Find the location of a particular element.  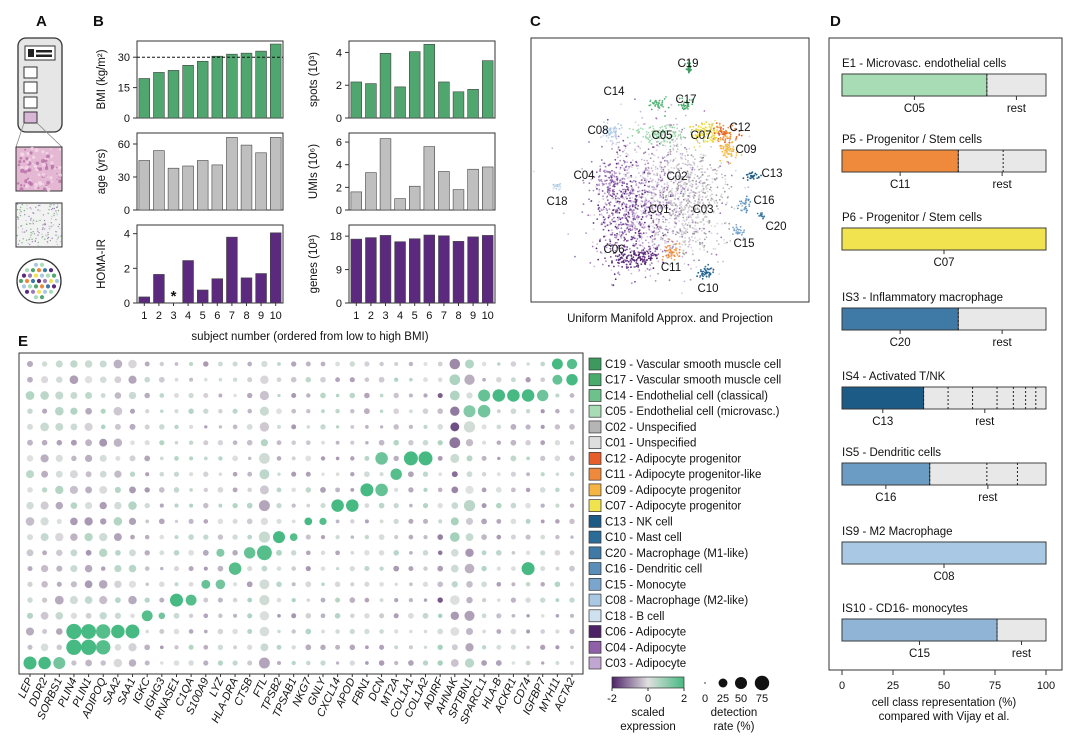

dot-c20-apod is located at coordinates (352, 553).